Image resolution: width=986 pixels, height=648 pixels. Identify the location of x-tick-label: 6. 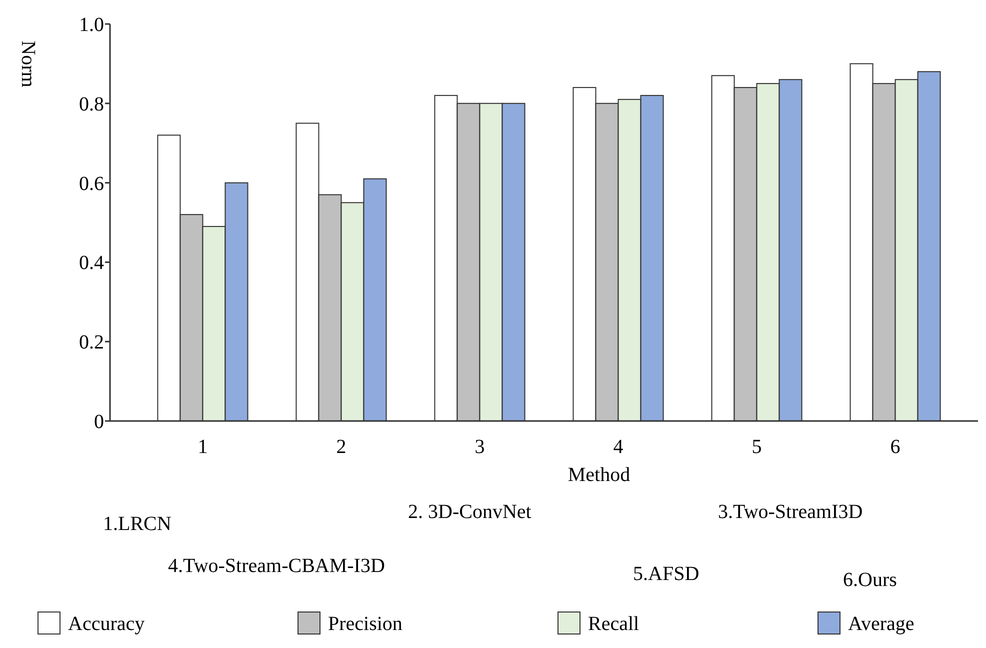
(895, 447).